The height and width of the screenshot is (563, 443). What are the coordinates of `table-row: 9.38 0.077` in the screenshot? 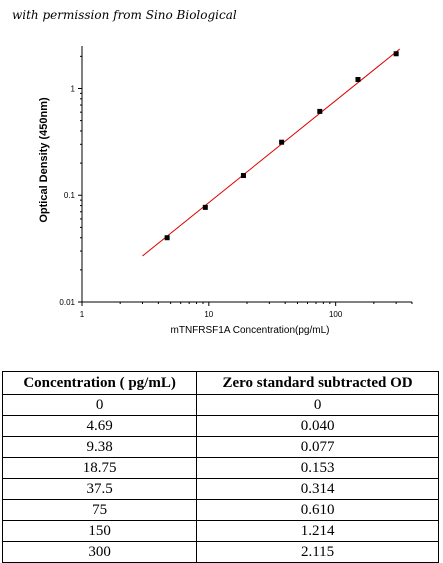 It's located at (220, 447).